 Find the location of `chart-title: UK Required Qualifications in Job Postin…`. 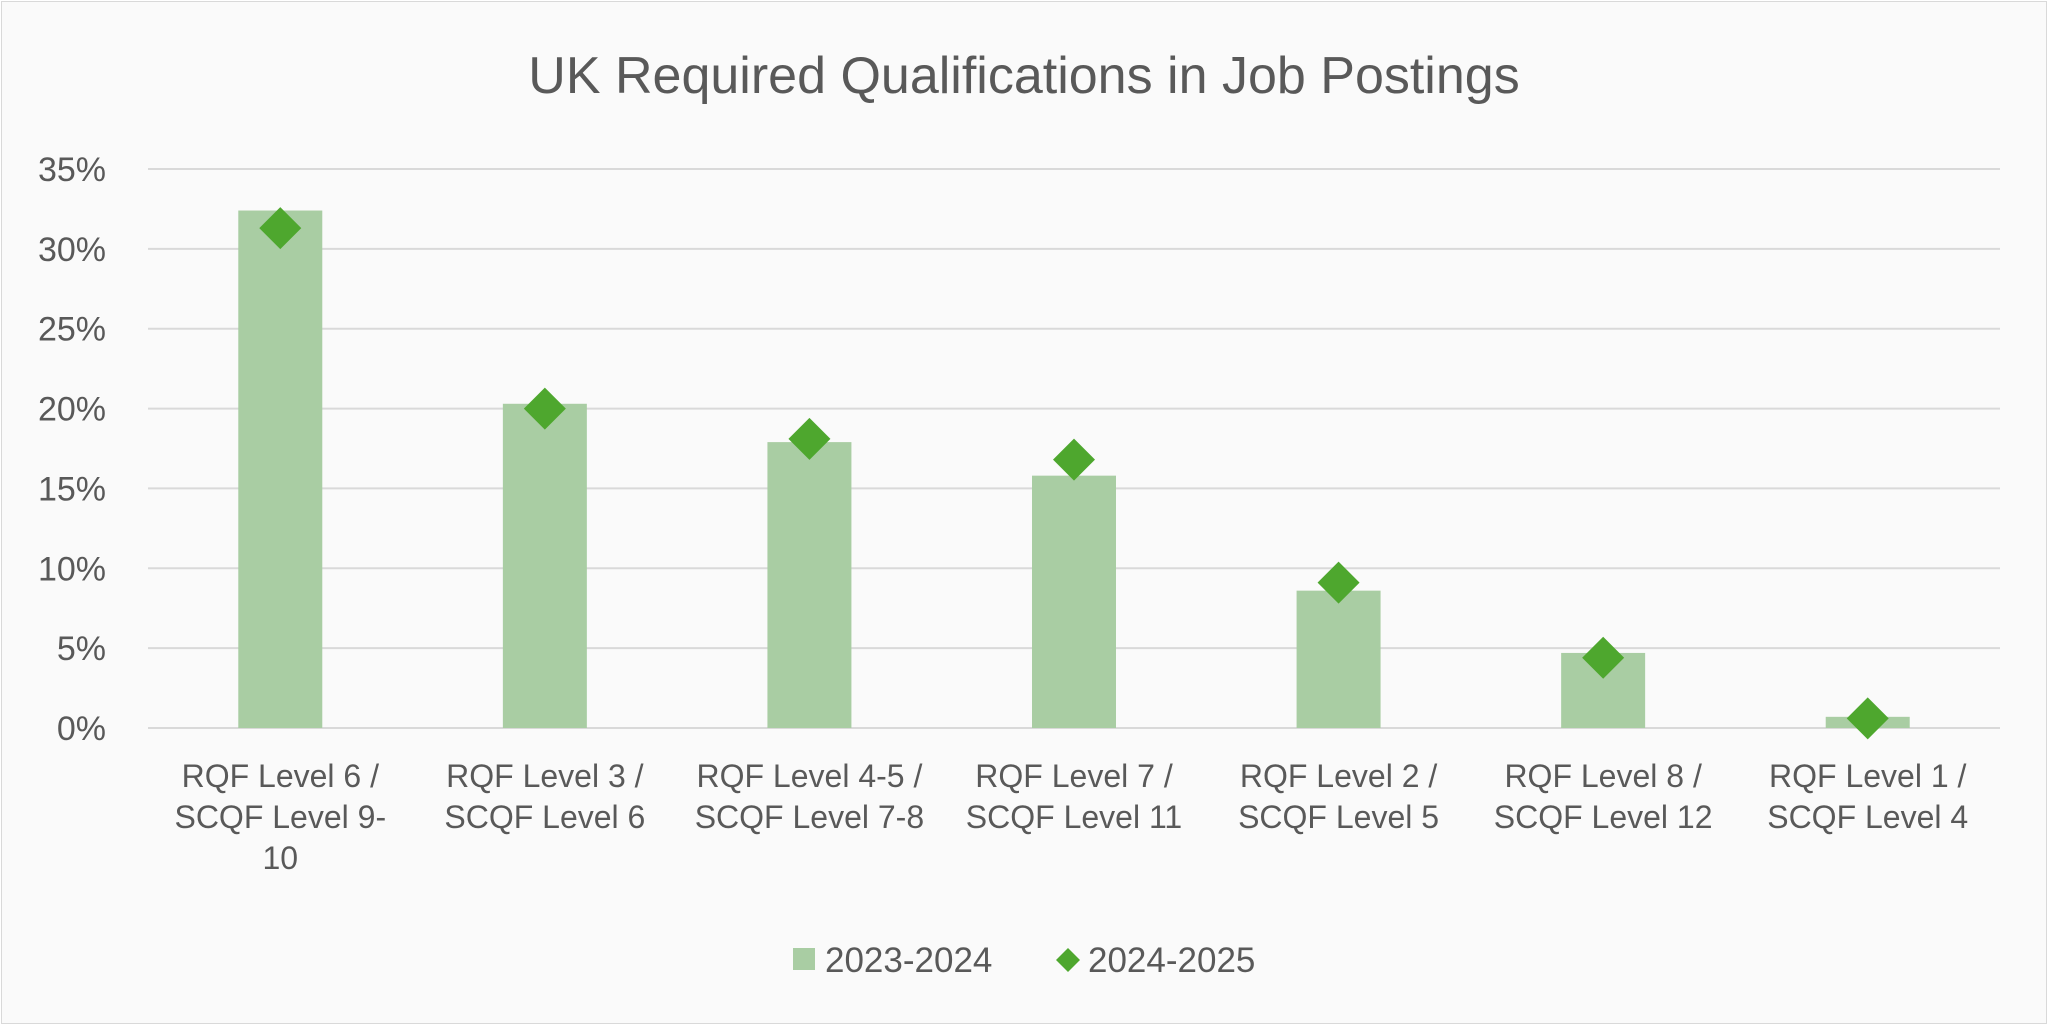

chart-title: UK Required Qualifications in Job Postin… is located at coordinates (1023, 76).